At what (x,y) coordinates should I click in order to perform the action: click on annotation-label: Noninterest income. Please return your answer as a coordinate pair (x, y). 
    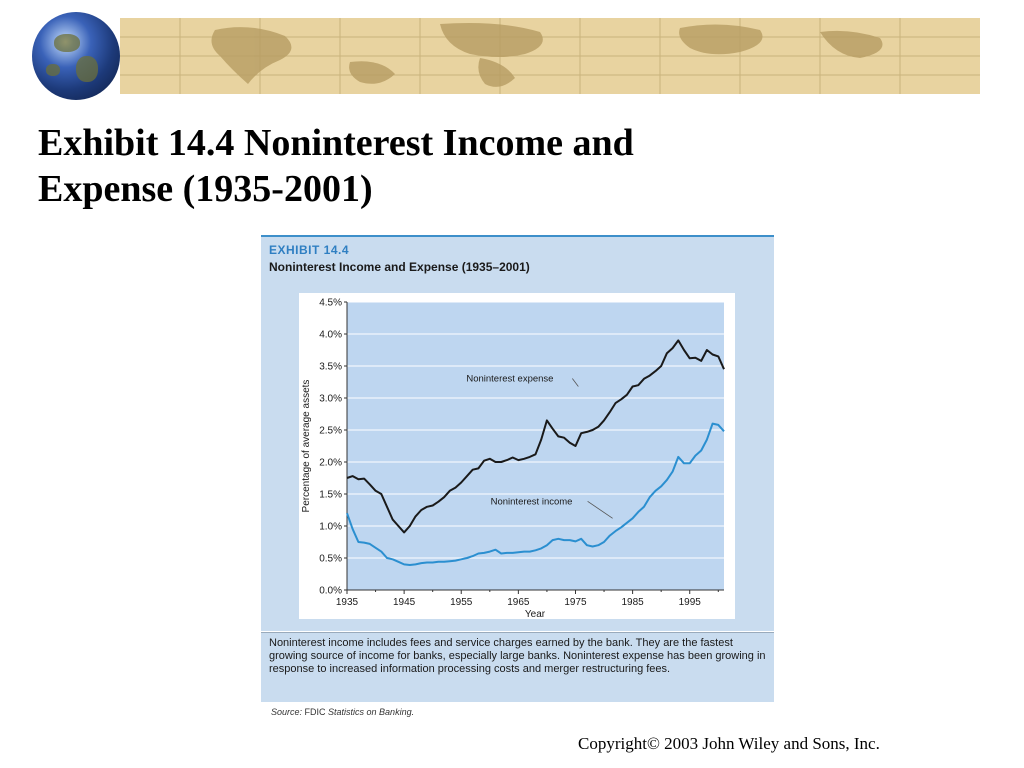
    Looking at the image, I should click on (532, 501).